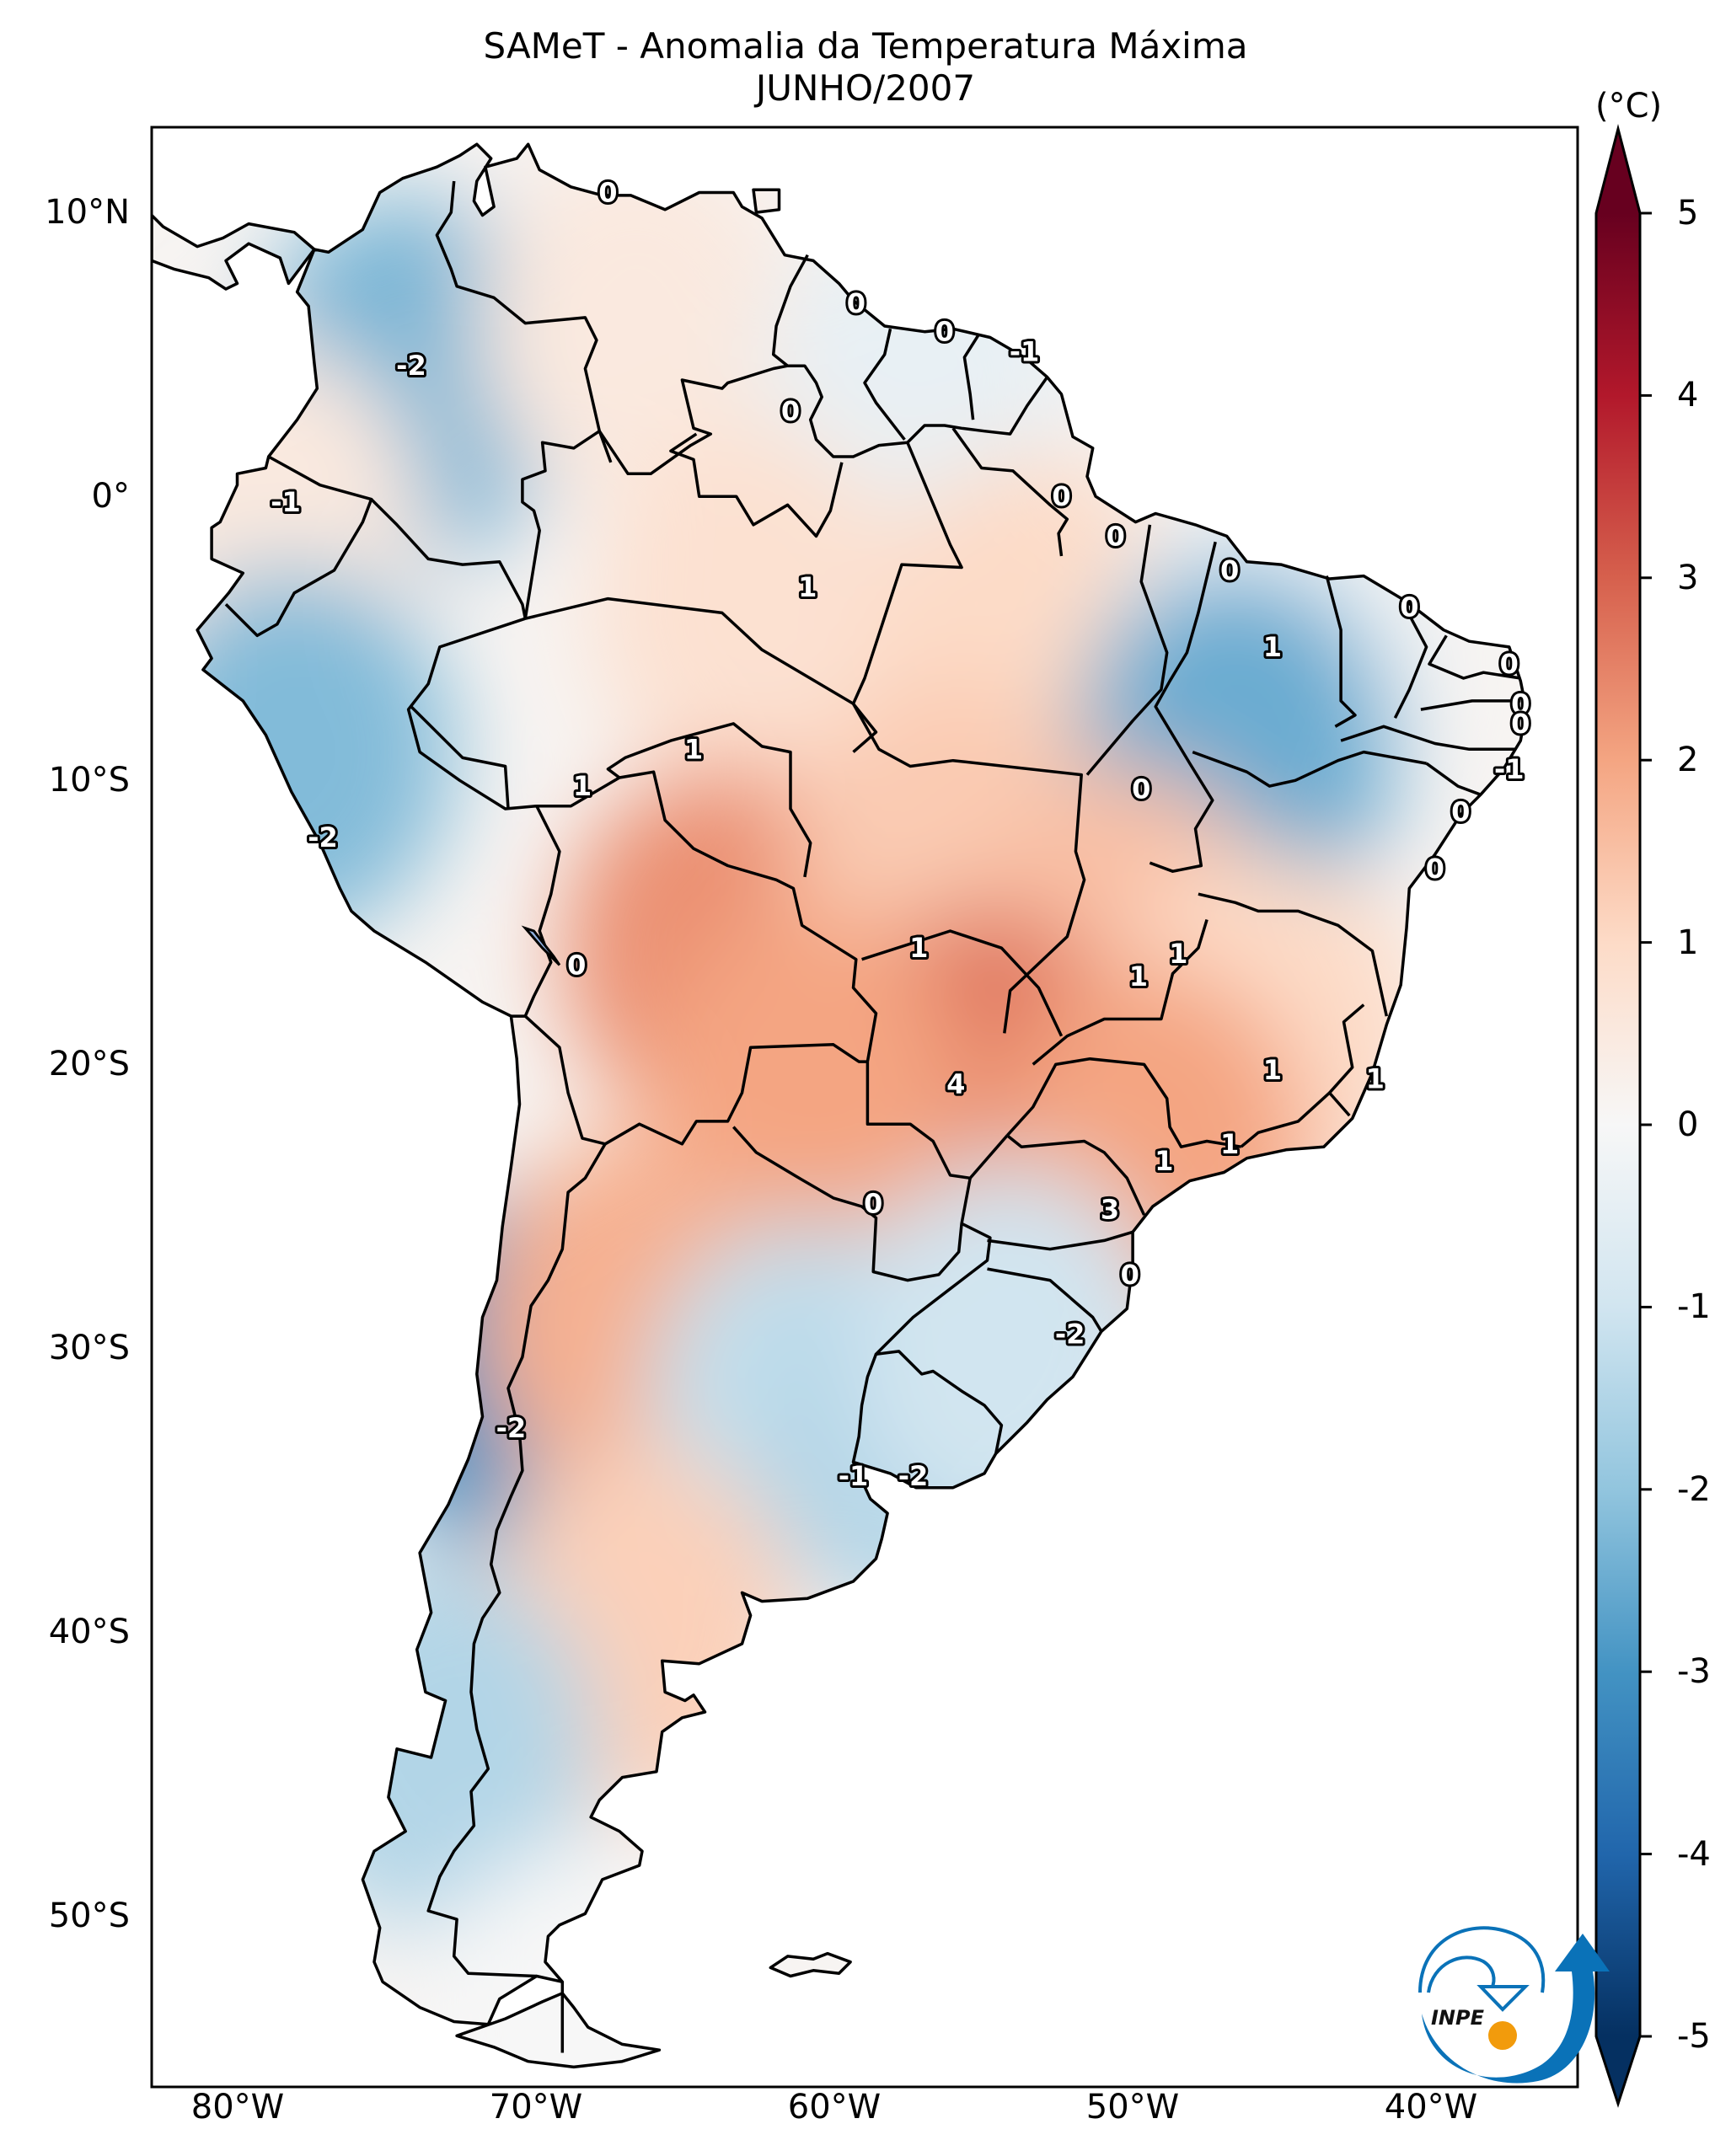  What do you see at coordinates (1458, 2018) in the screenshot?
I see `logo-text: INPE` at bounding box center [1458, 2018].